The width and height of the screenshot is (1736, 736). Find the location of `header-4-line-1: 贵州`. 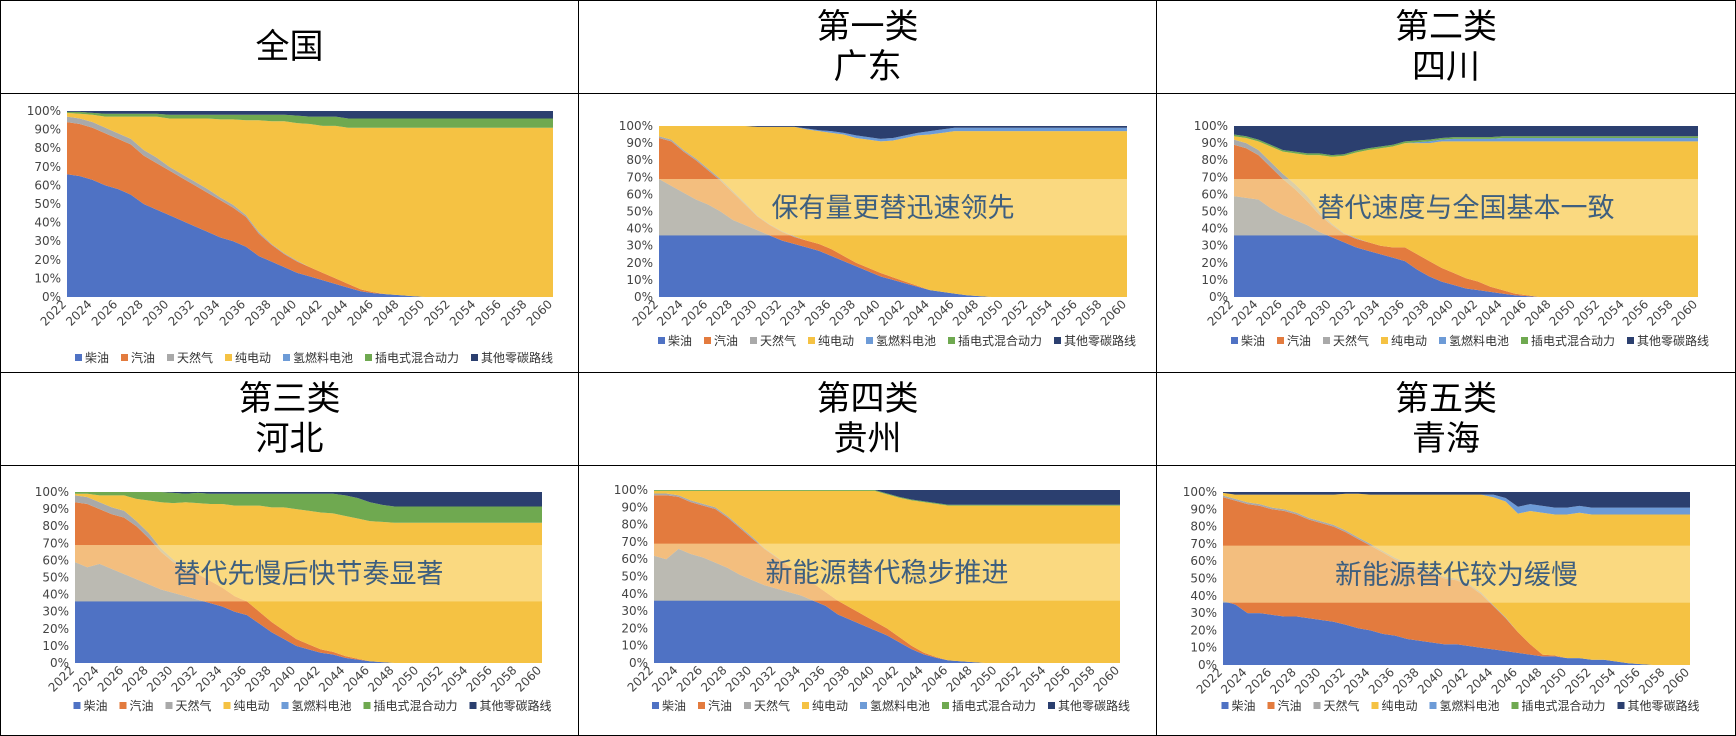

header-4-line-1: 贵州 is located at coordinates (867, 439).